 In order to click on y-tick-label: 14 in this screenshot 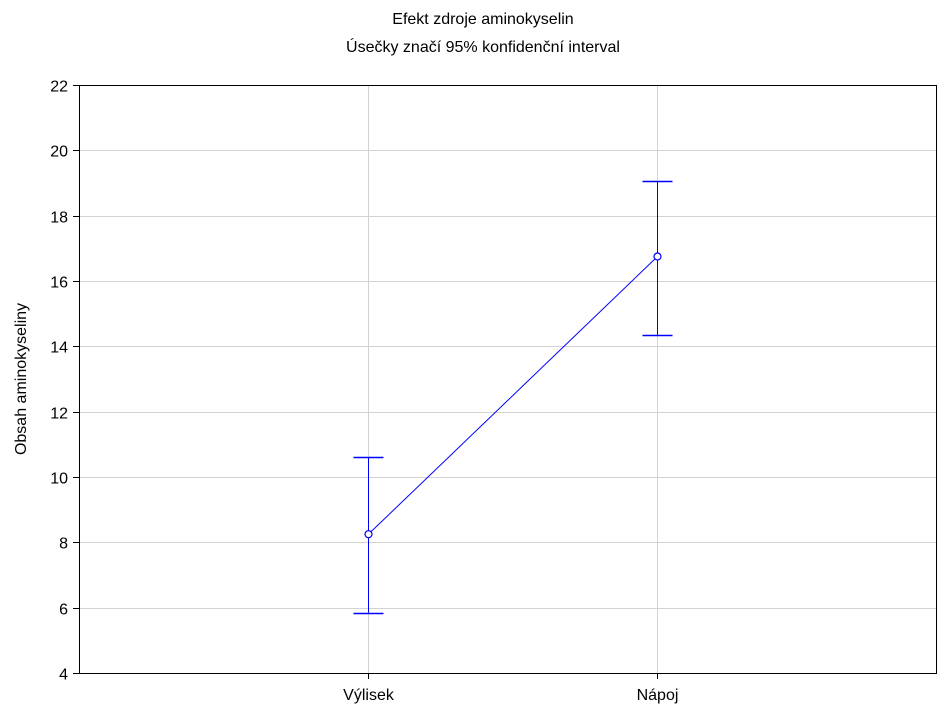, I will do `click(59, 348)`.